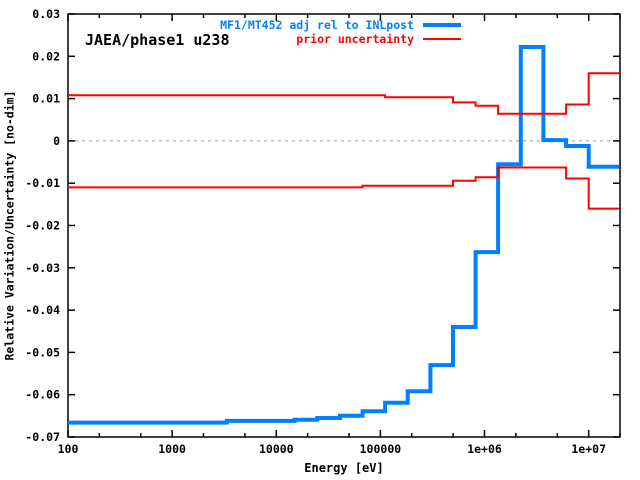 Image resolution: width=640 pixels, height=480 pixels. Describe the element at coordinates (344, 468) in the screenshot. I see `x-axis-title: Energy [eV]` at that location.